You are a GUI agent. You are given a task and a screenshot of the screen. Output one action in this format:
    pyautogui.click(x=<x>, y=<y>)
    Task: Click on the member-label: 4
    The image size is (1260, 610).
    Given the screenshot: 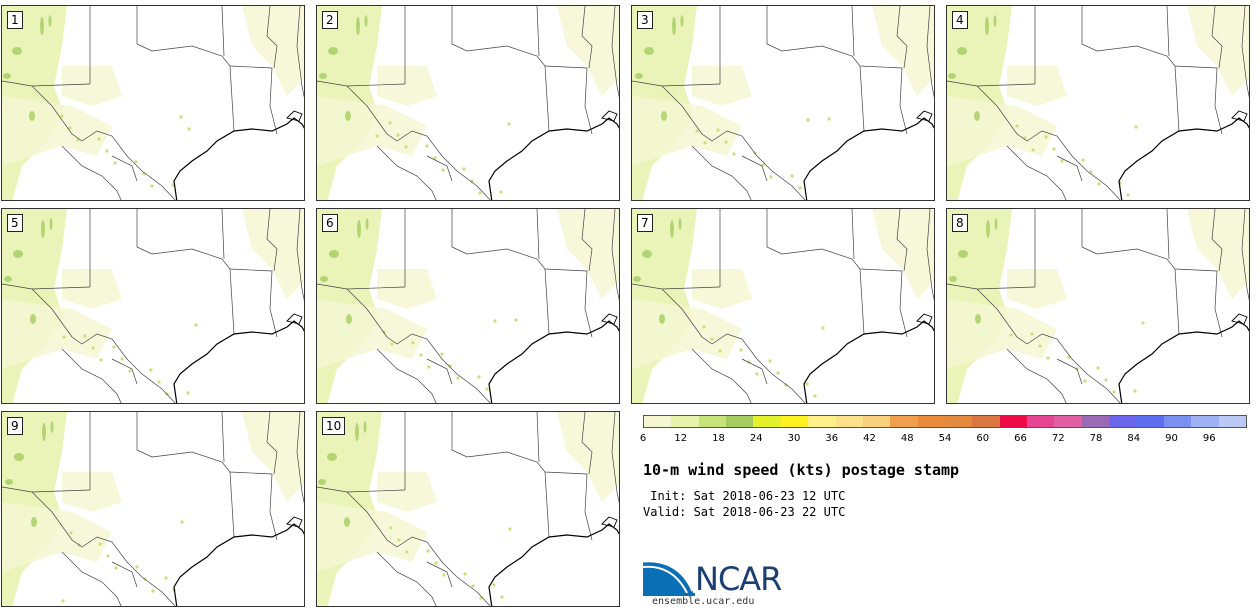 What is the action you would take?
    pyautogui.click(x=960, y=20)
    